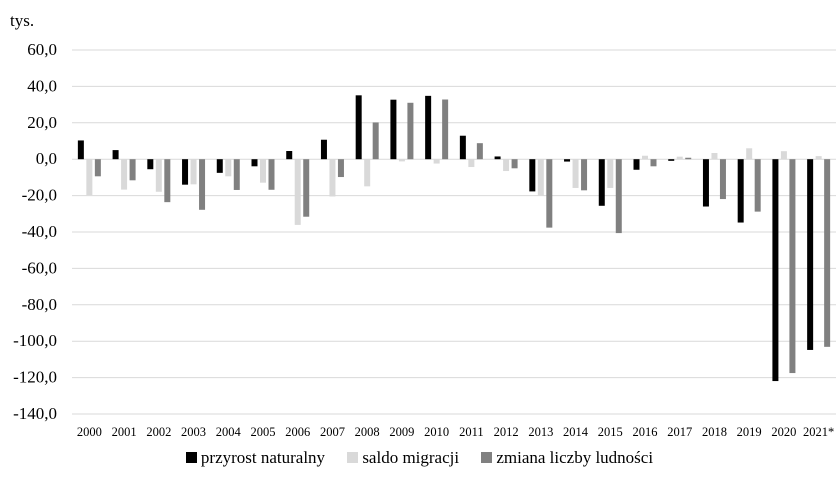 This screenshot has width=839, height=481. What do you see at coordinates (124, 432) in the screenshot?
I see `x-tick-label: 2001` at bounding box center [124, 432].